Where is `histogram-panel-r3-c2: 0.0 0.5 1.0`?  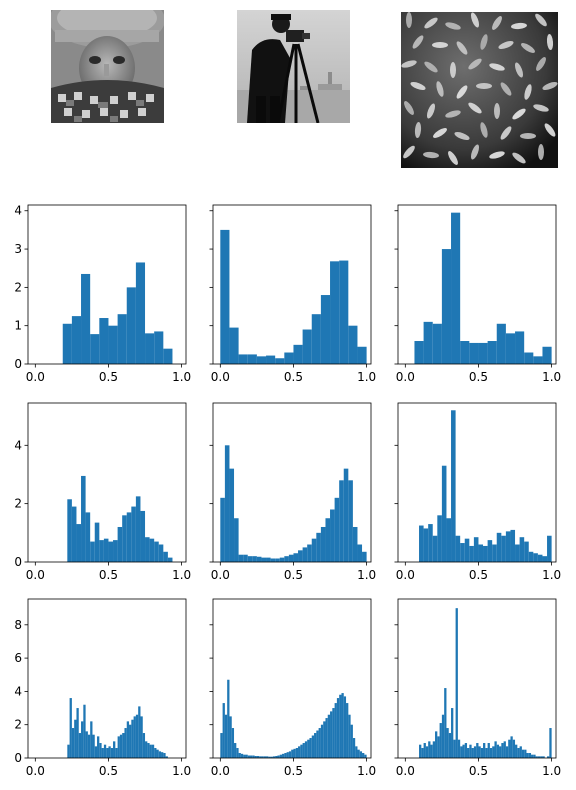
histogram-panel-r3-c2: 0.0 0.5 1.0 is located at coordinates (292, 688).